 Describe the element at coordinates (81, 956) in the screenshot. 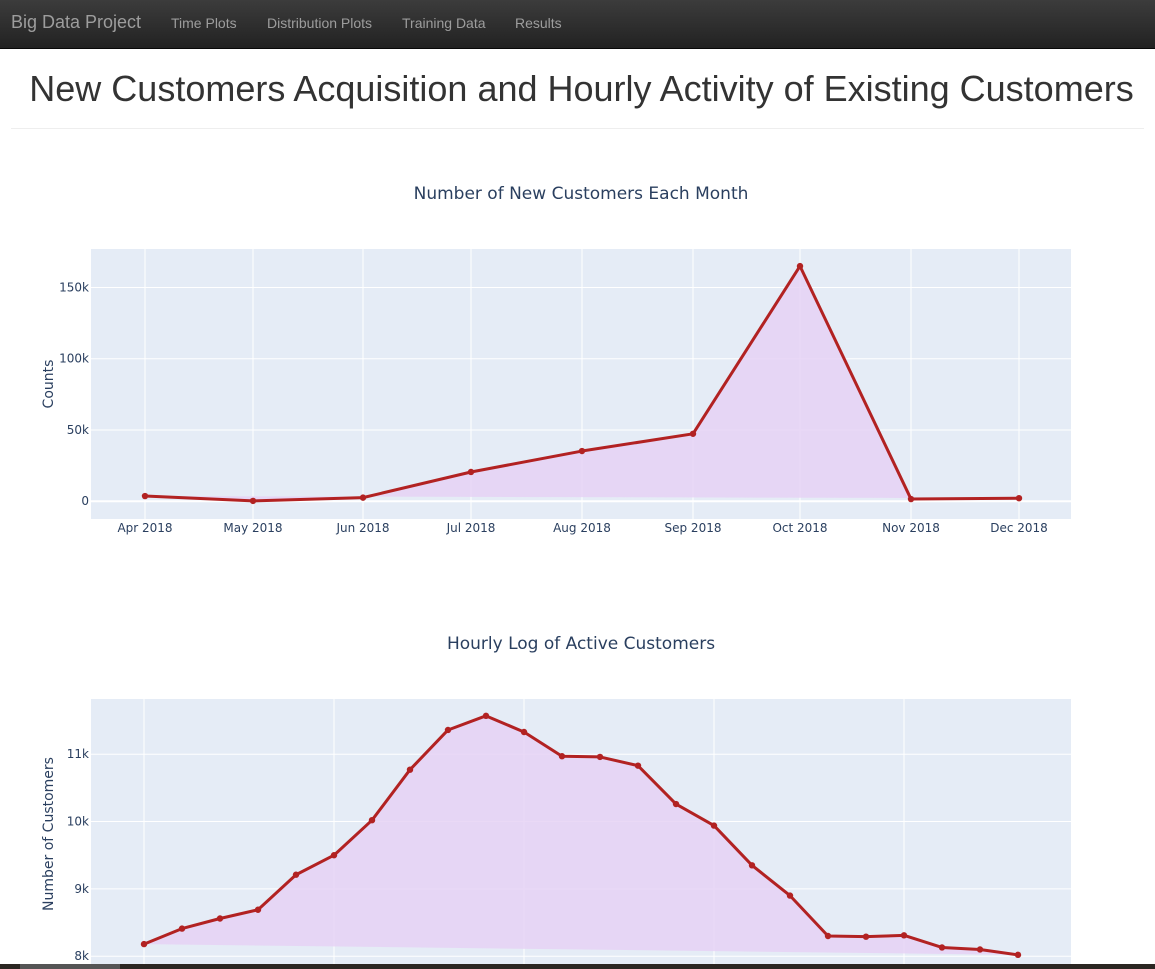

I see `y-tick-label: 8k` at that location.